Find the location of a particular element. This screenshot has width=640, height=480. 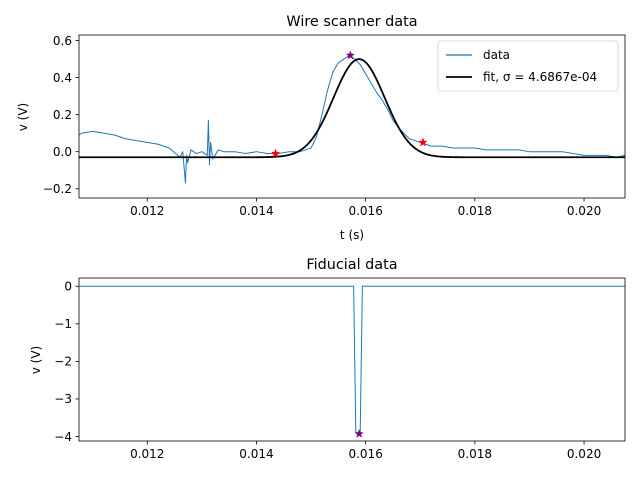

fiducial-title: Fiducial data is located at coordinates (351, 265).